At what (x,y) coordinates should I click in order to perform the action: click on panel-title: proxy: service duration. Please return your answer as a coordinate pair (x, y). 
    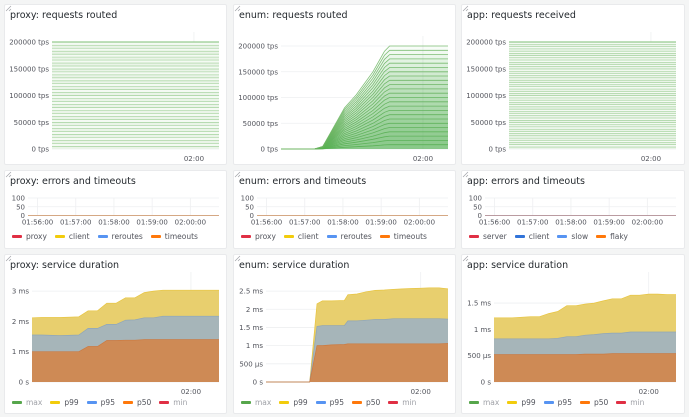
    Looking at the image, I should click on (65, 265).